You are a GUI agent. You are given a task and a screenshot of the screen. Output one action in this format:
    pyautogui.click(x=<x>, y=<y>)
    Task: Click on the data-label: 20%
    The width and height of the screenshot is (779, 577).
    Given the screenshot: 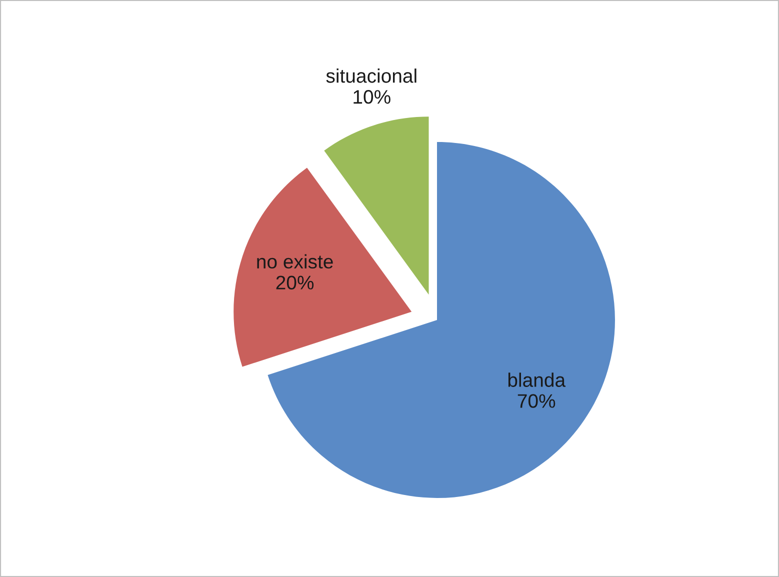 What is the action you would take?
    pyautogui.click(x=295, y=283)
    